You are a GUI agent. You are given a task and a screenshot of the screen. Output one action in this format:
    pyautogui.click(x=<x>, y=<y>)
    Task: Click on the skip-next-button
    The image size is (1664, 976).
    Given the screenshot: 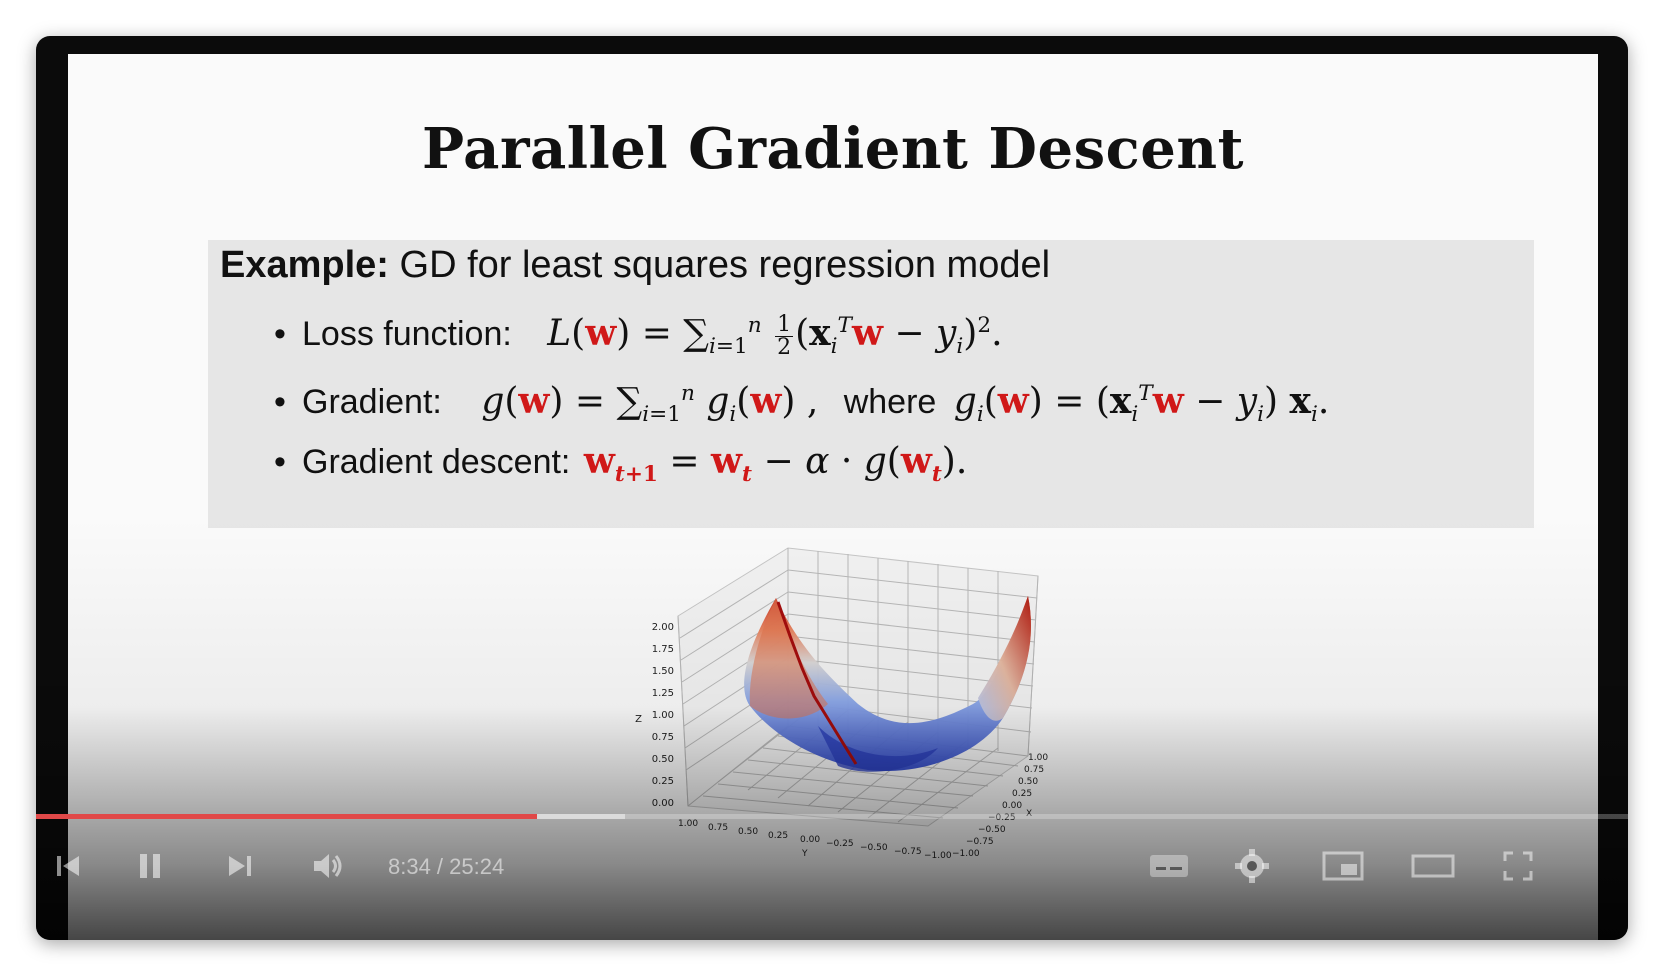 What is the action you would take?
    pyautogui.click(x=240, y=866)
    